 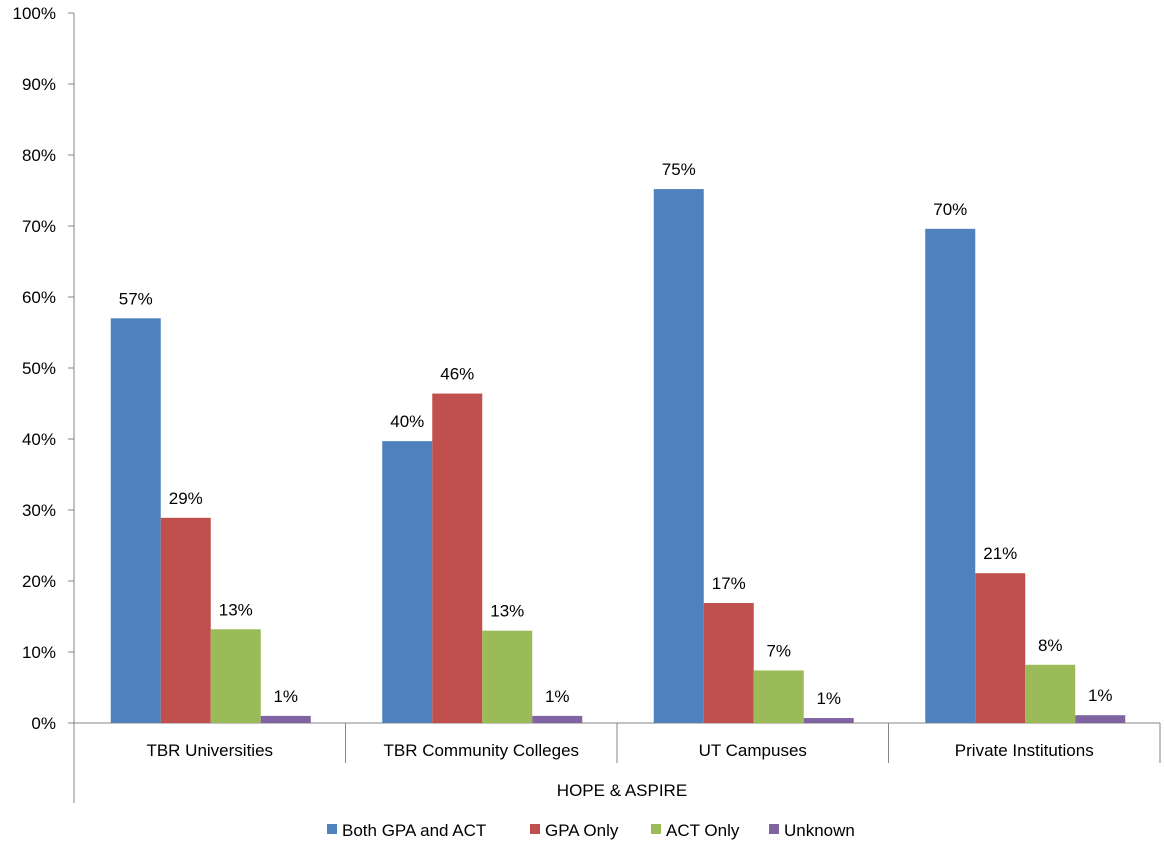 What do you see at coordinates (582, 830) in the screenshot?
I see `legend-label: GPA Only` at bounding box center [582, 830].